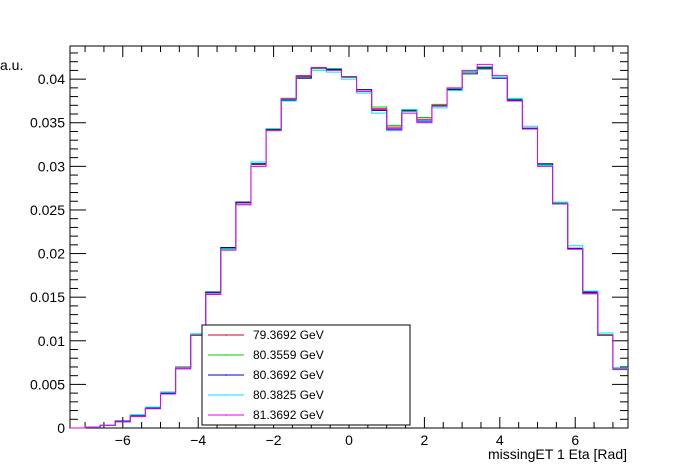  What do you see at coordinates (47, 123) in the screenshot?
I see `y-tick-label: 0.035` at bounding box center [47, 123].